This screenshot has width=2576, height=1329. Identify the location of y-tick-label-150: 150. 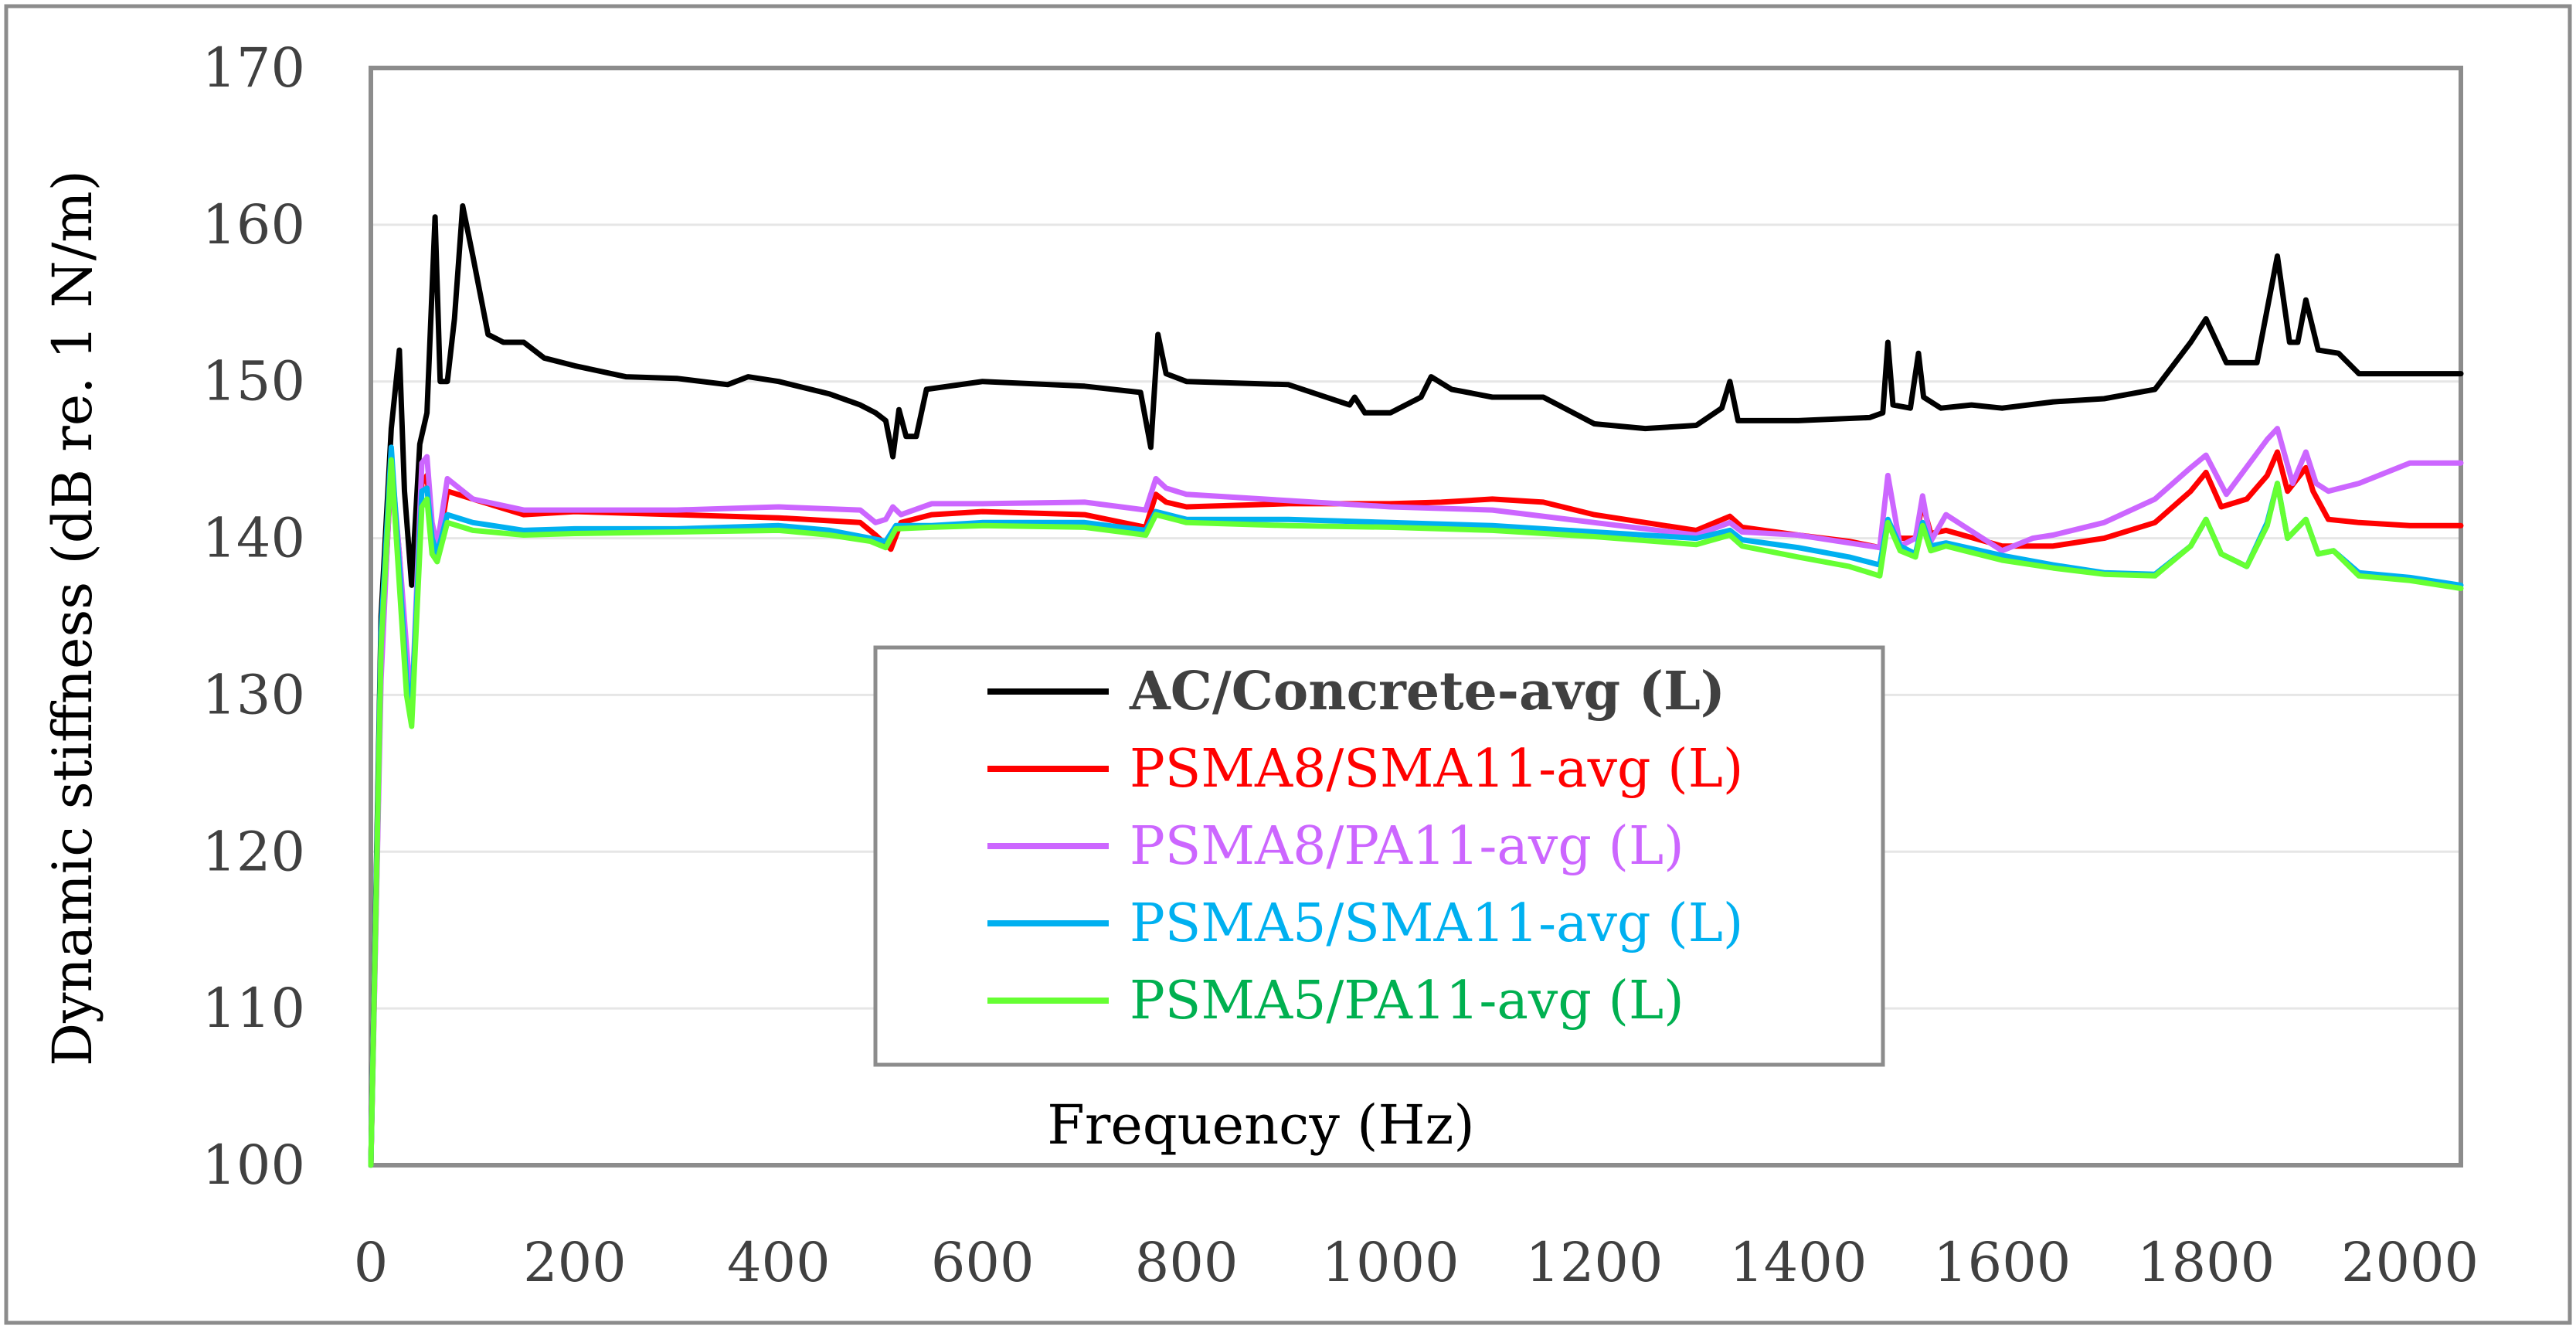
(253, 381).